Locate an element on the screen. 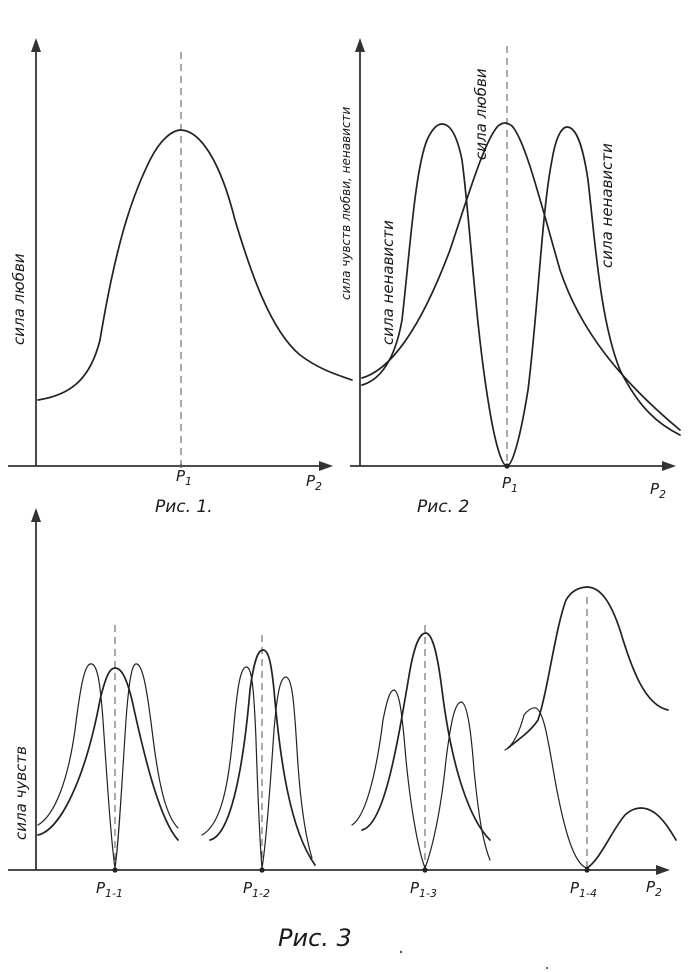 Image resolution: width=700 pixels, height=972 pixels. fig2-p1-point is located at coordinates (507, 466).